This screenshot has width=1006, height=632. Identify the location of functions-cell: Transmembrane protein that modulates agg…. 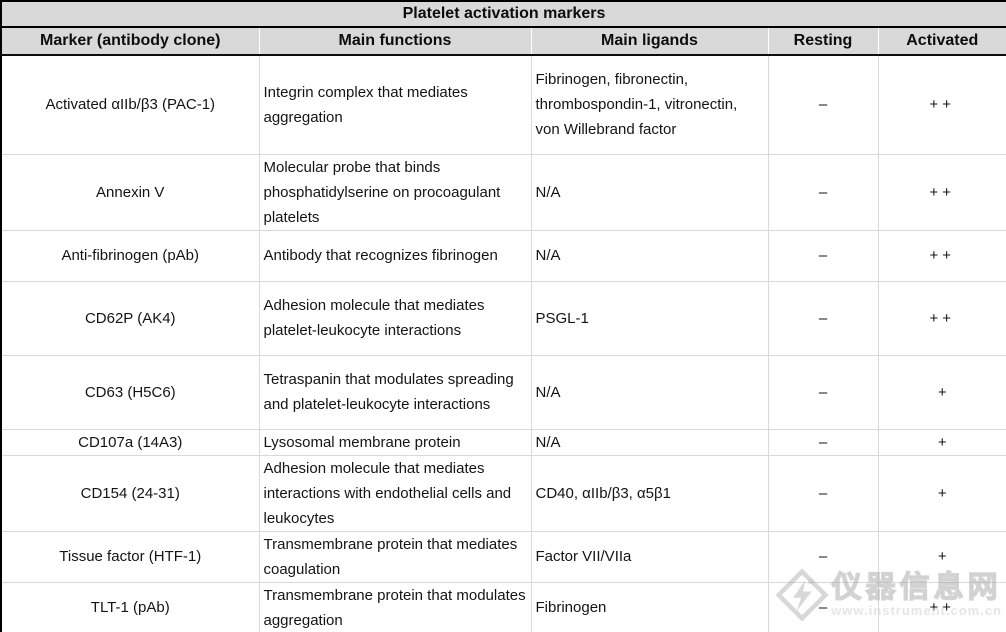
(395, 606).